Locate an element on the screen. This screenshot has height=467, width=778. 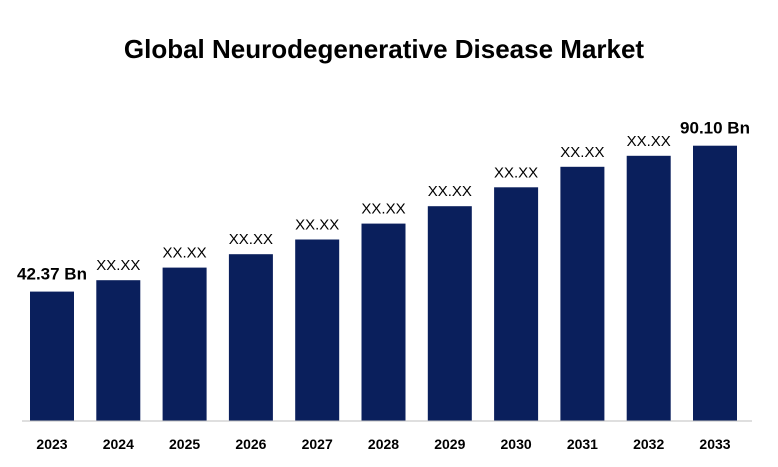
bar-2030 is located at coordinates (516, 304).